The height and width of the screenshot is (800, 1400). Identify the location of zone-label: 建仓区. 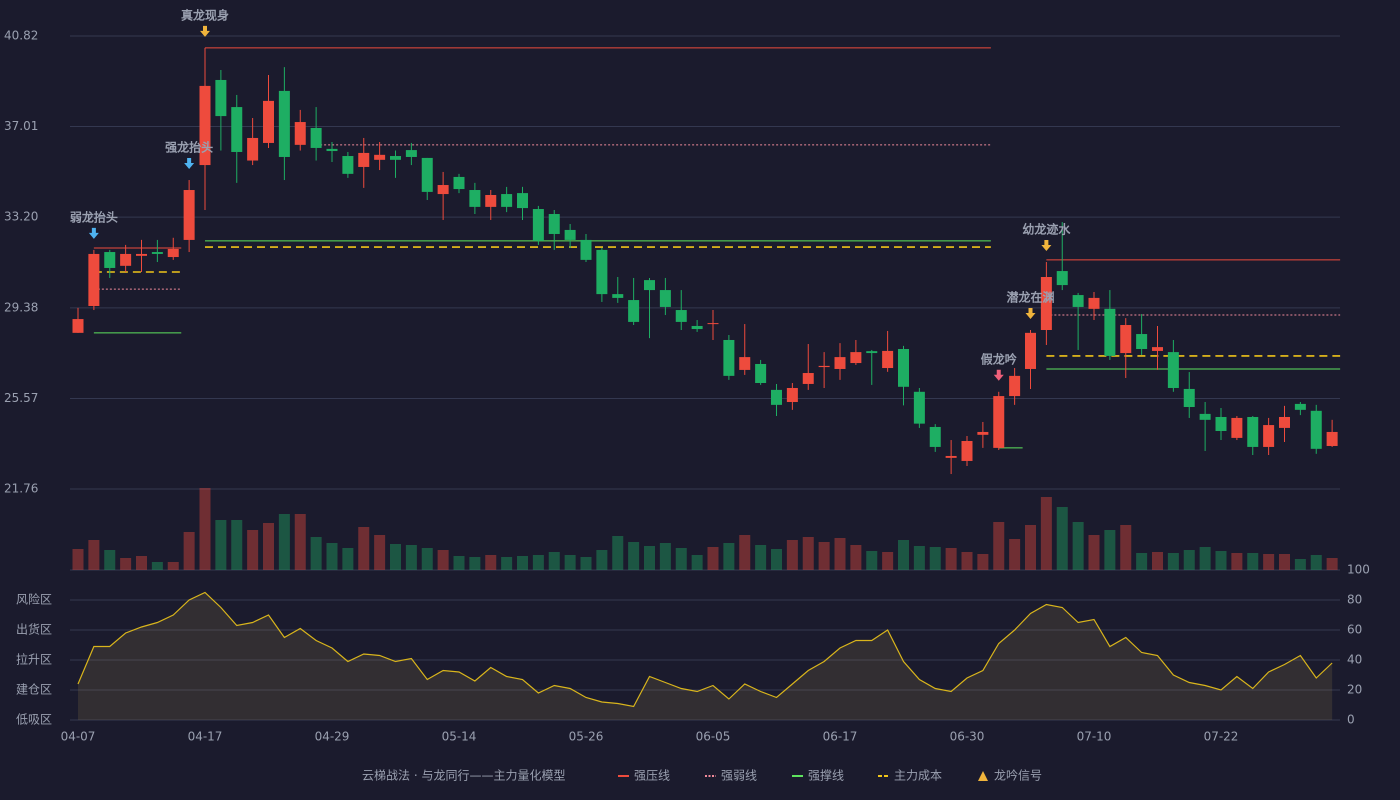
(34, 690).